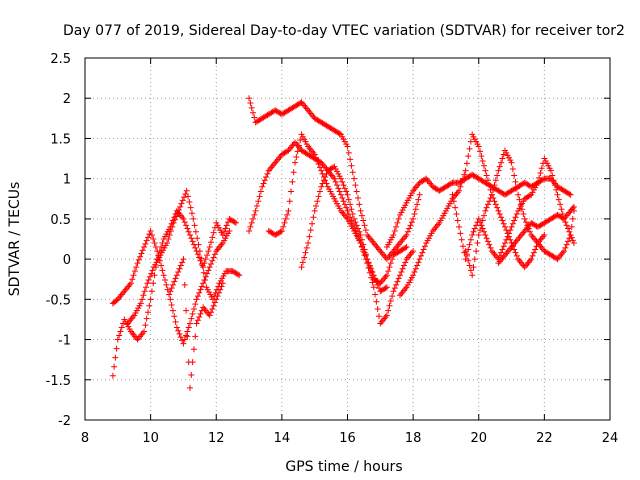 Image resolution: width=640 pixels, height=480 pixels. Describe the element at coordinates (282, 438) in the screenshot. I see `x-tick-label: 14` at that location.